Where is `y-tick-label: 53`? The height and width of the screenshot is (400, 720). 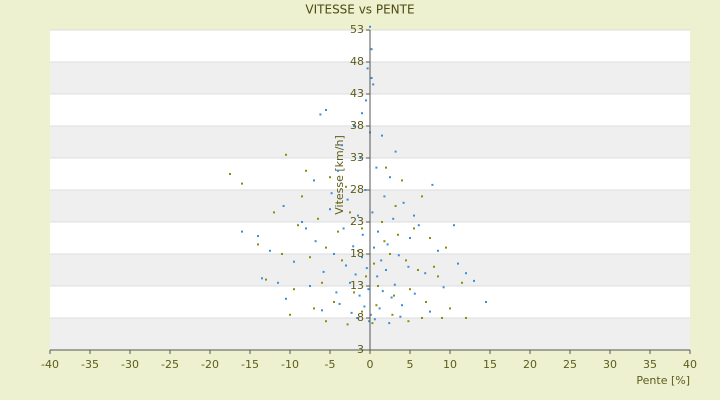
y-tick-label: 53 is located at coordinates (357, 29).